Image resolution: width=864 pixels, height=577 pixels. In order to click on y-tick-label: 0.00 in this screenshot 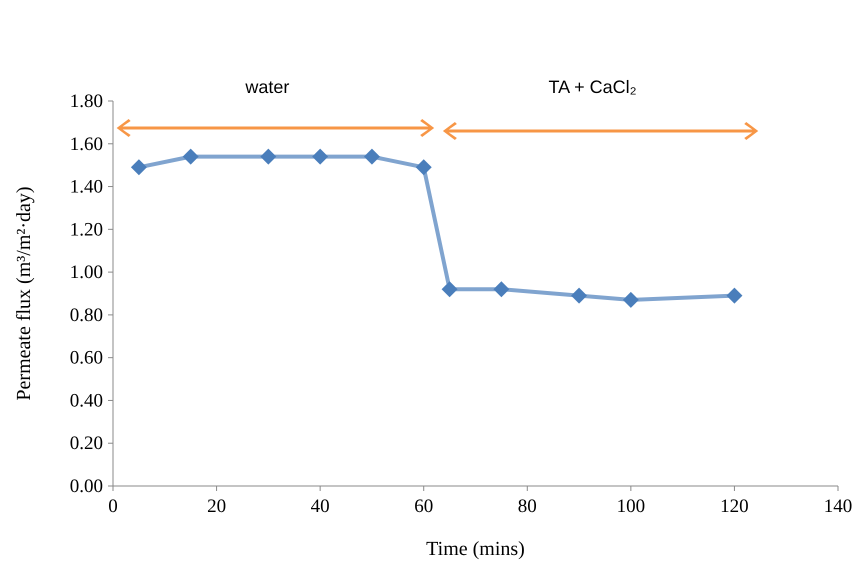, I will do `click(86, 486)`.